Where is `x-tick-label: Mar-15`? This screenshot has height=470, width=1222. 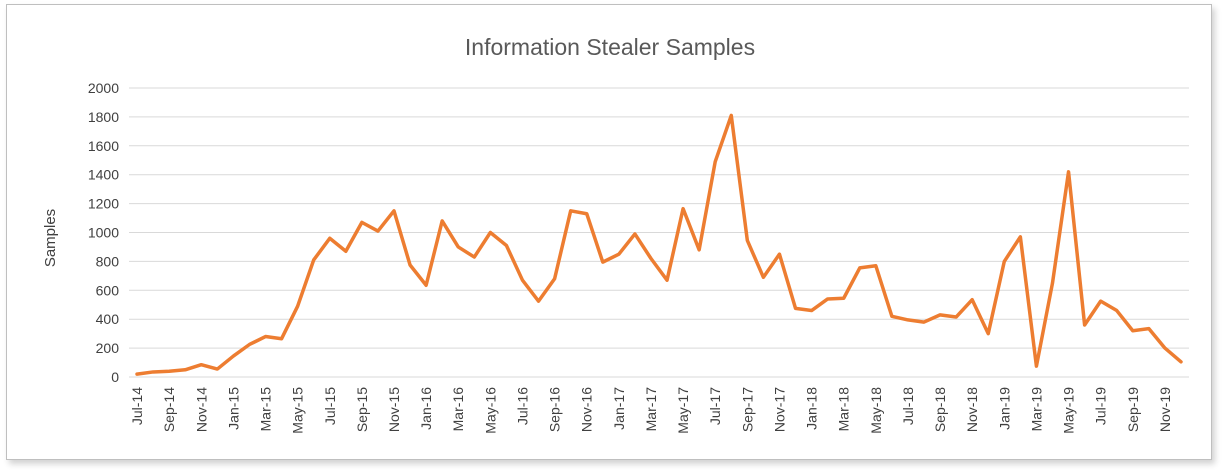 x-tick-label: Mar-15 is located at coordinates (266, 409).